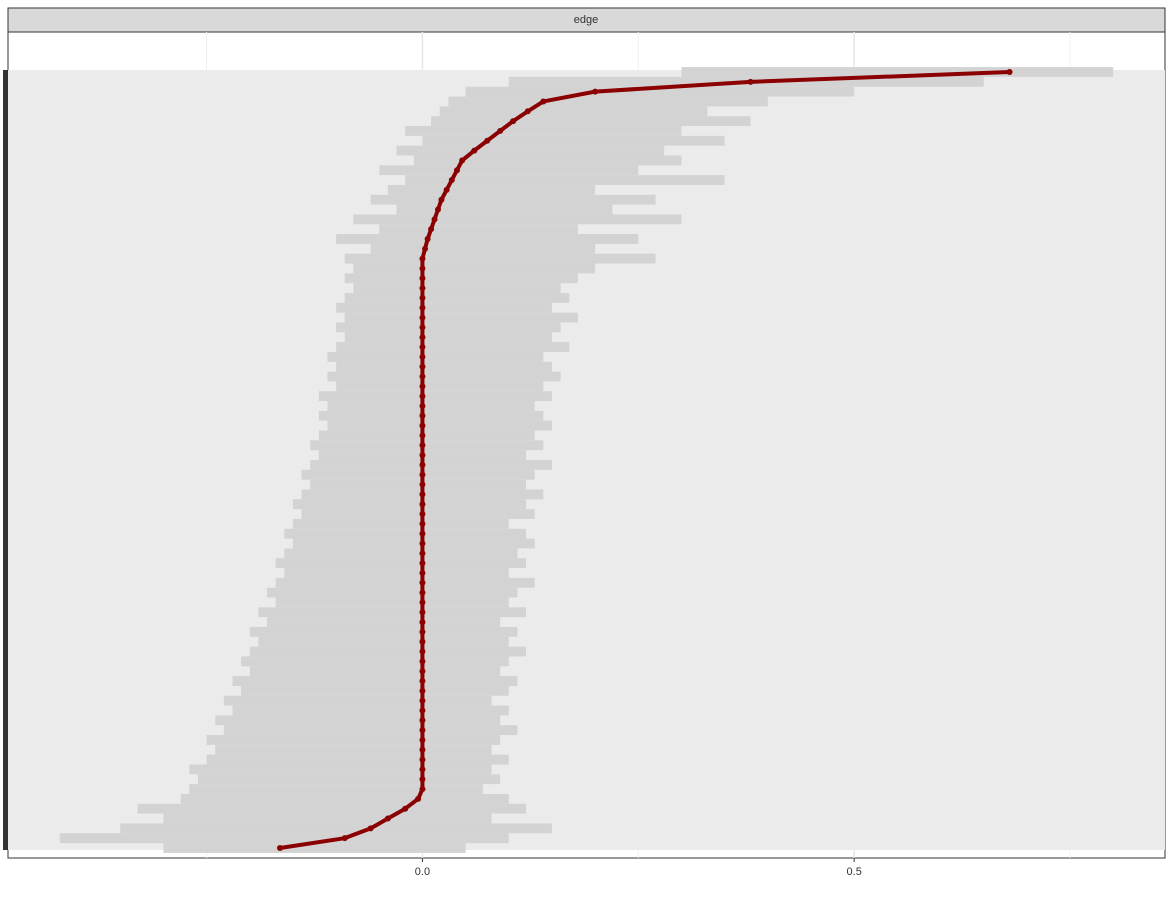 The width and height of the screenshot is (1173, 913). I want to click on y-axis-ticks, so click(5, 460).